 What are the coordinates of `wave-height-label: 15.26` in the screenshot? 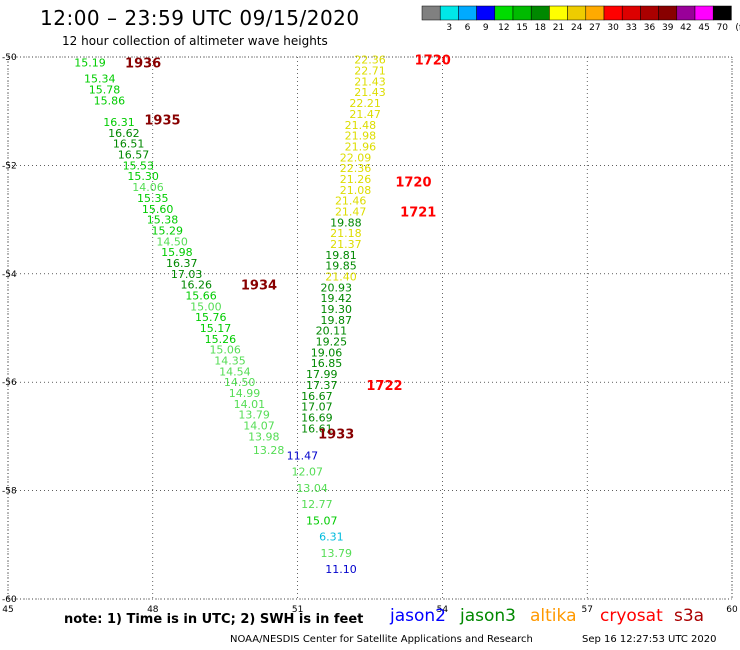 It's located at (221, 339).